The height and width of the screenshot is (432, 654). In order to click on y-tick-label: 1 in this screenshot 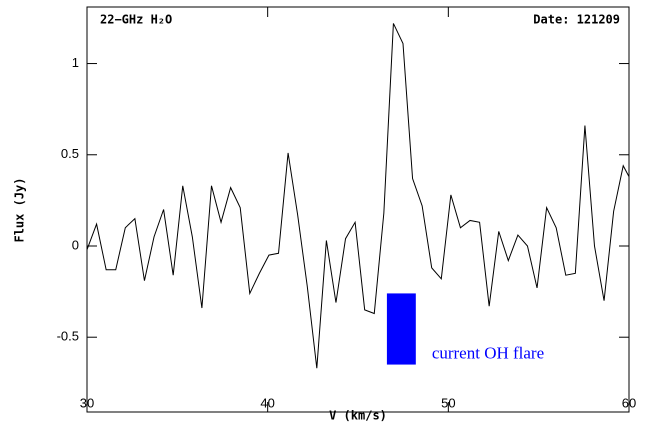, I will do `click(75, 62)`.